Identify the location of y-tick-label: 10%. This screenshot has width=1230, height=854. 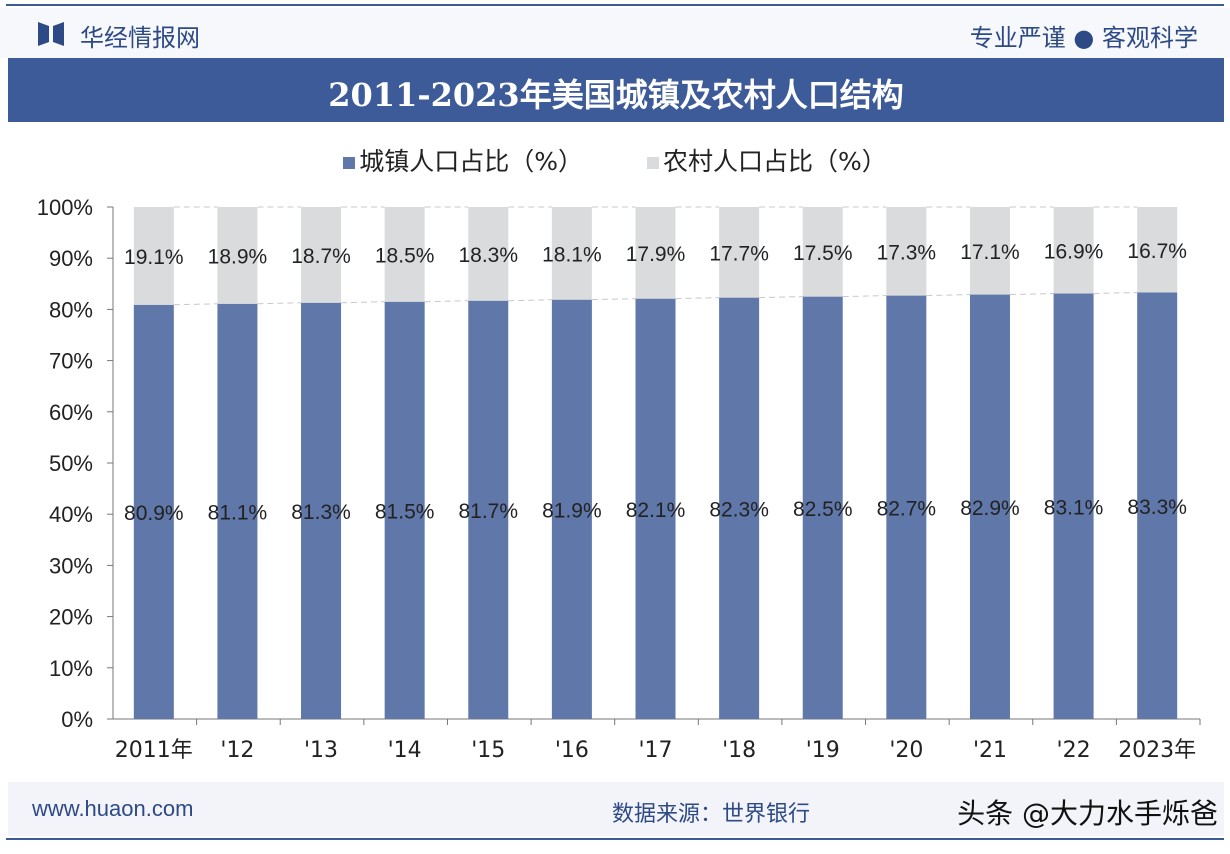
(71, 668).